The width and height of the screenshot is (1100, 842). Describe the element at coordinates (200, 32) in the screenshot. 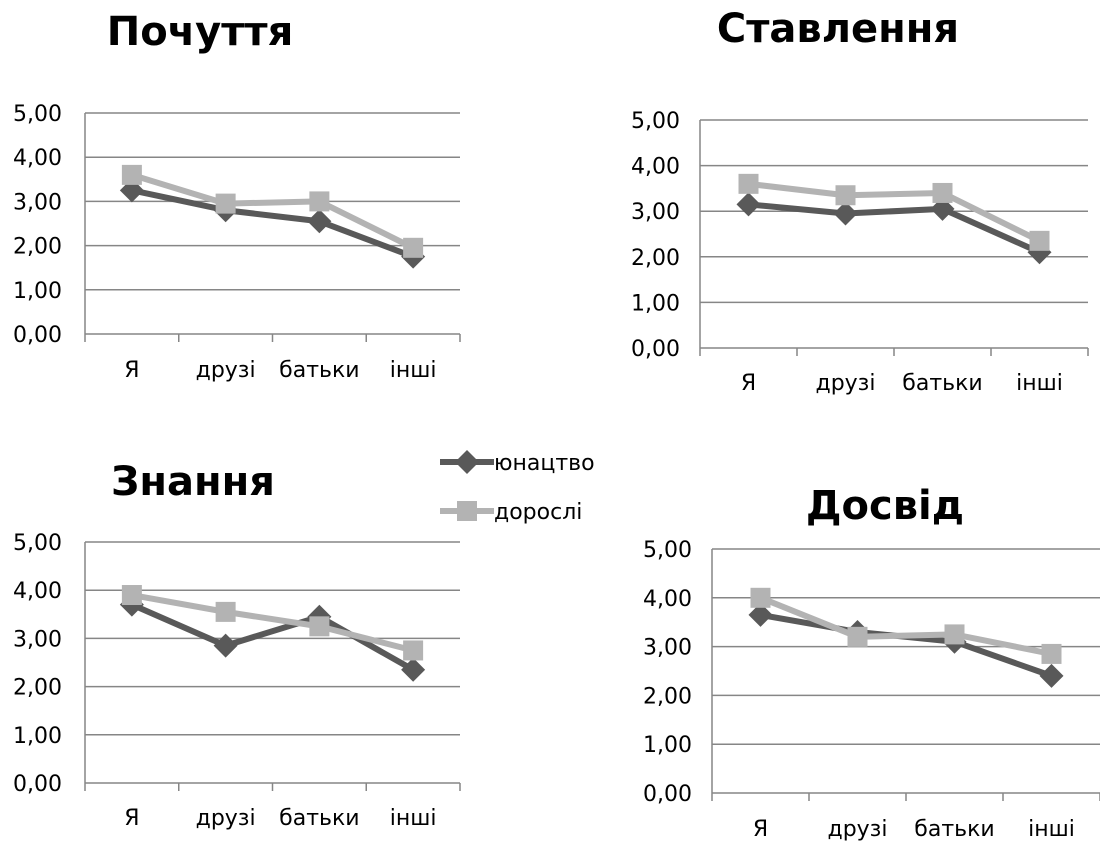

I see `chart-title: Почуття` at that location.